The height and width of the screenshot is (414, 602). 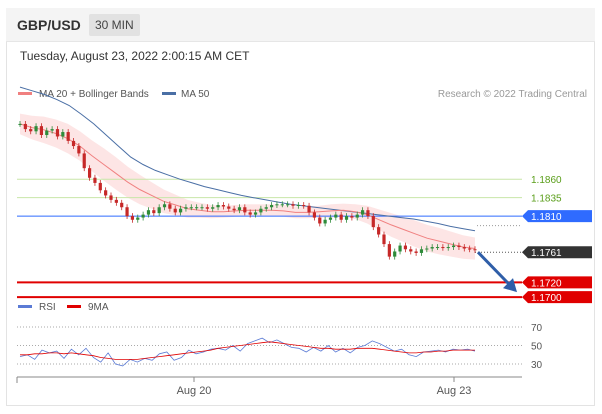 I want to click on legend-9ma-label: 9MA, so click(x=98, y=307).